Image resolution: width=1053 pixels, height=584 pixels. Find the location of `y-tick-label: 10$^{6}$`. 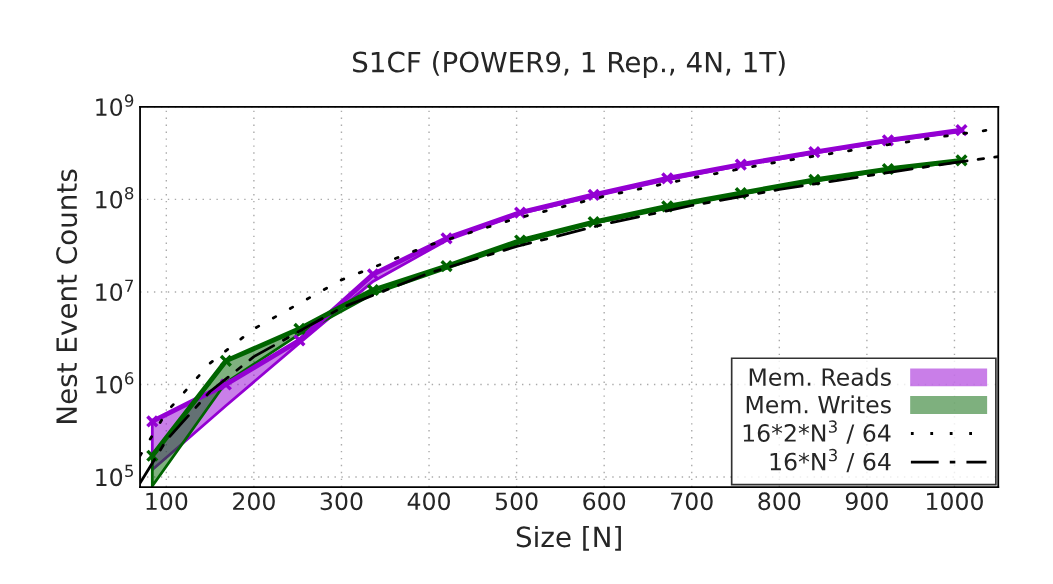

y-tick-label: 10$^{6}$ is located at coordinates (115, 383).